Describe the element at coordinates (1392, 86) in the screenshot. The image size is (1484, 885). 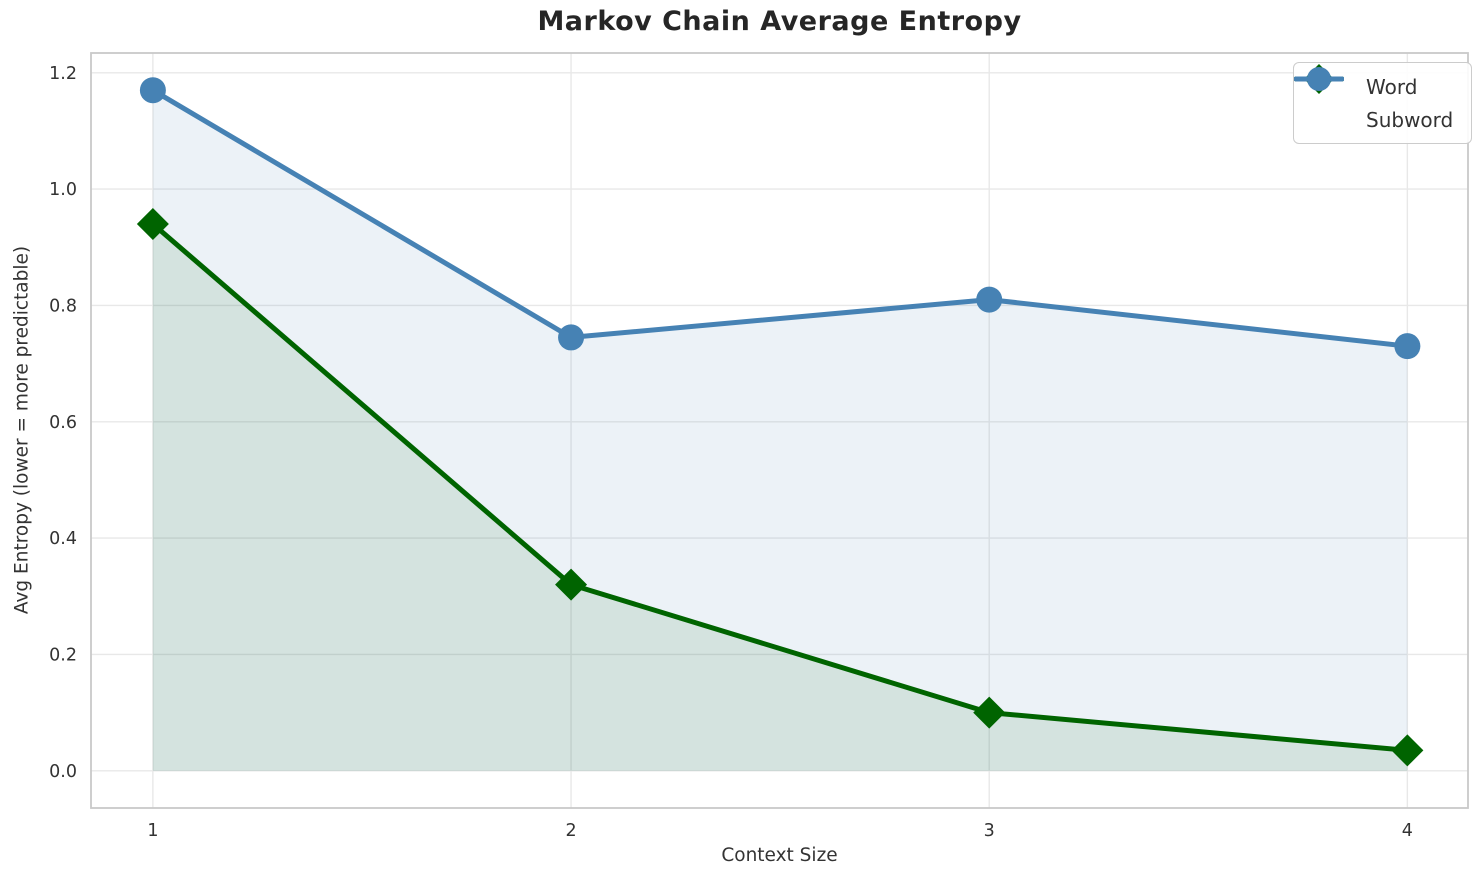
I see `legend-label-word: Word` at that location.